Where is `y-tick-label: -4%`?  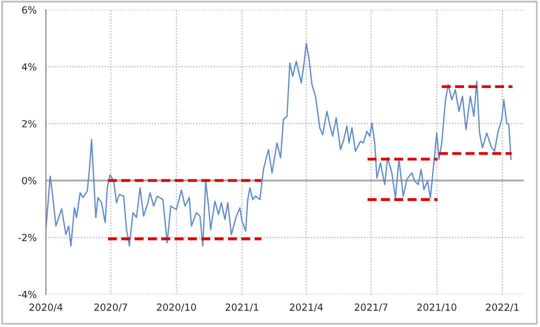
y-tick-label: -4% is located at coordinates (27, 294).